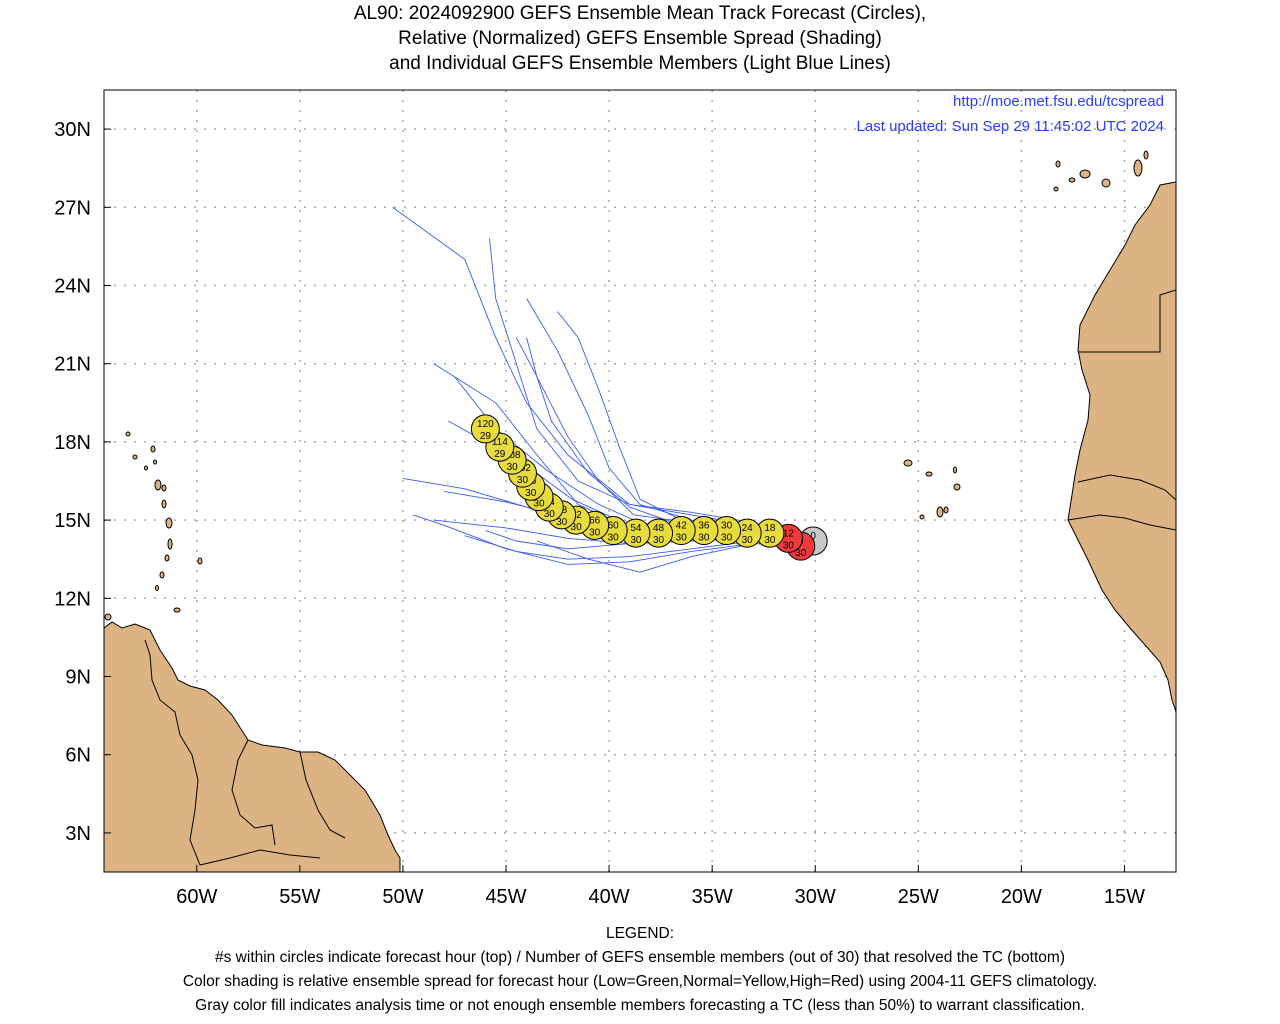  Describe the element at coordinates (813, 536) in the screenshot. I see `forecast-hour-label: 0` at that location.